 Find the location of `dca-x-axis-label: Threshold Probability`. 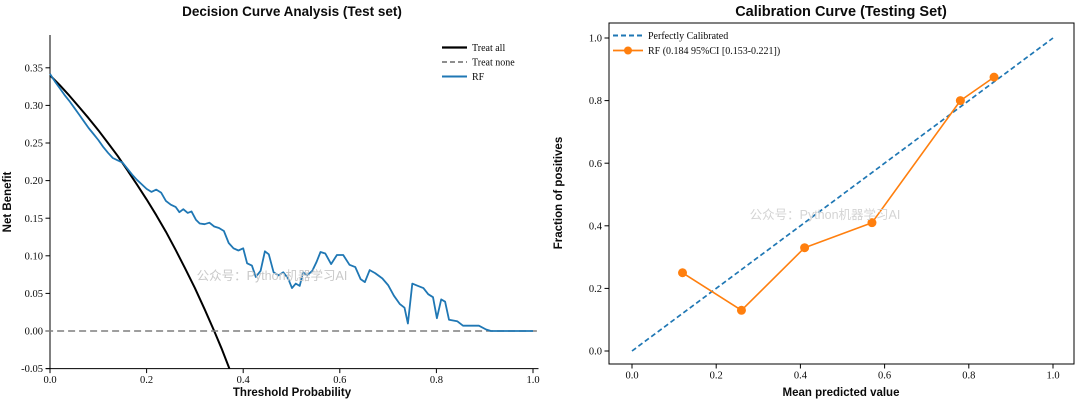

dca-x-axis-label: Threshold Probability is located at coordinates (292, 393).